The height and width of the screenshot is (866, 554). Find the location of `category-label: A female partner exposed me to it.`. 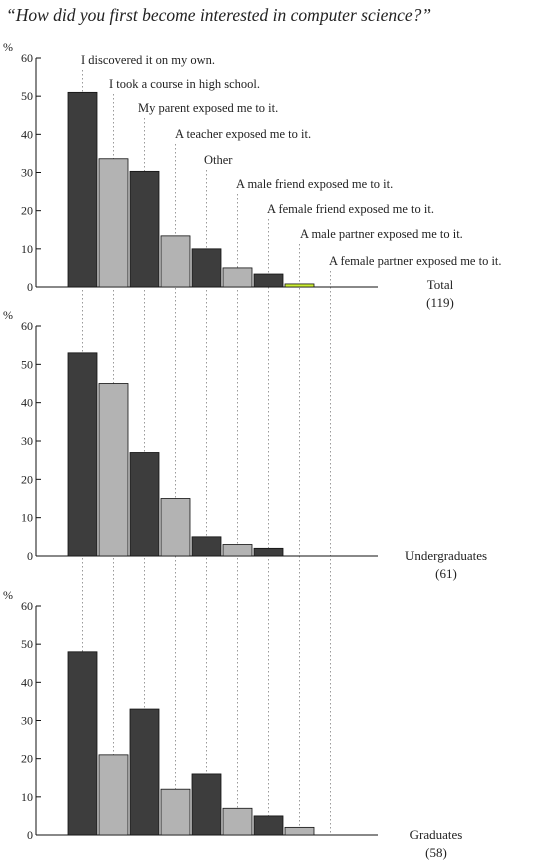

category-label: A female partner exposed me to it. is located at coordinates (415, 261).